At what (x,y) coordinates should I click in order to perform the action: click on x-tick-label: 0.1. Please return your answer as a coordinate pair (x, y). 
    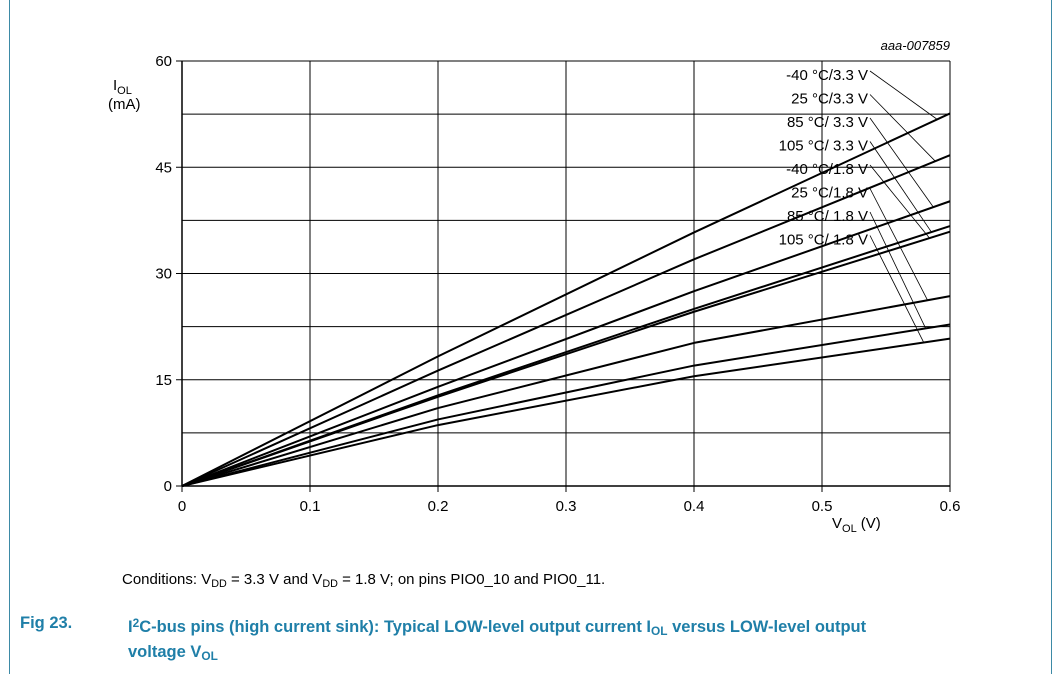
    Looking at the image, I should click on (310, 506).